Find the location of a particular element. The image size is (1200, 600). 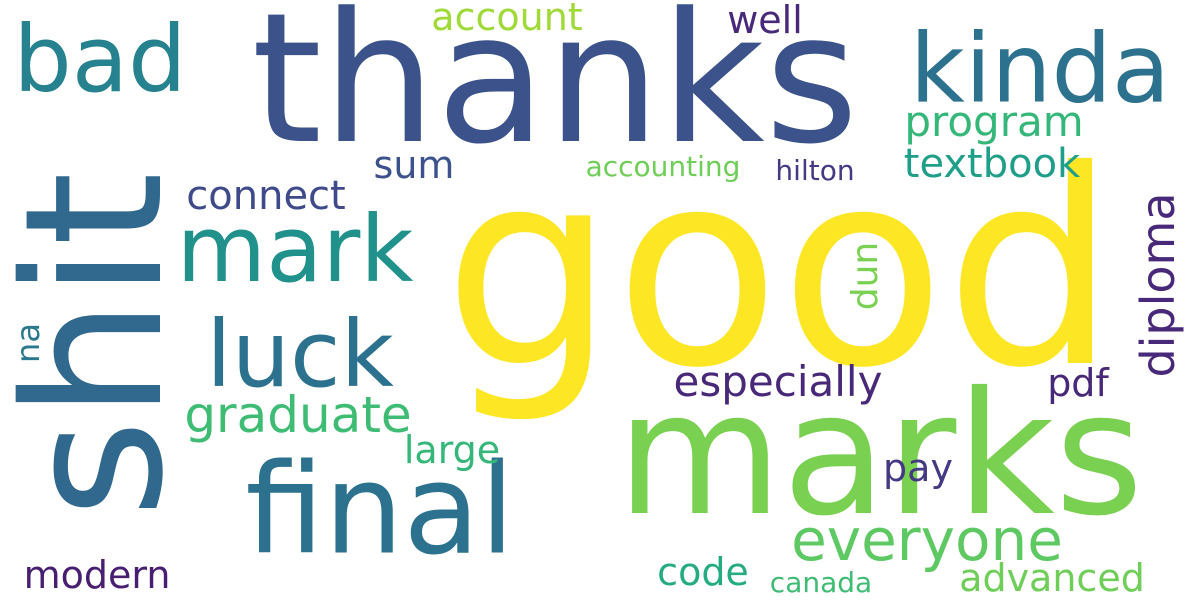

word-hilton: hilton is located at coordinates (815, 170).